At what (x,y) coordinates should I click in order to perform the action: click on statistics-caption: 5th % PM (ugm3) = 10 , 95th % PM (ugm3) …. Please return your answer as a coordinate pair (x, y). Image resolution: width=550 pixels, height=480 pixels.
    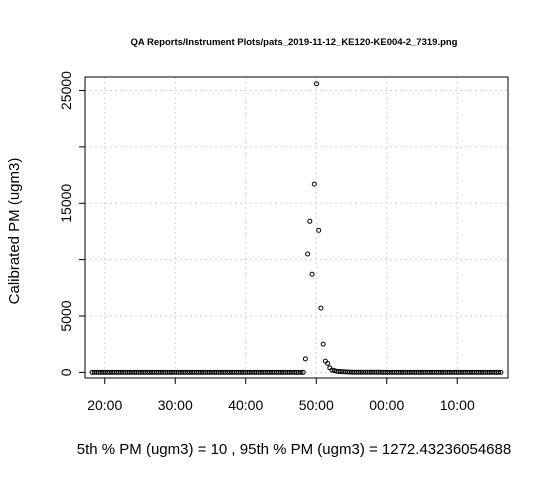
    Looking at the image, I should click on (294, 449).